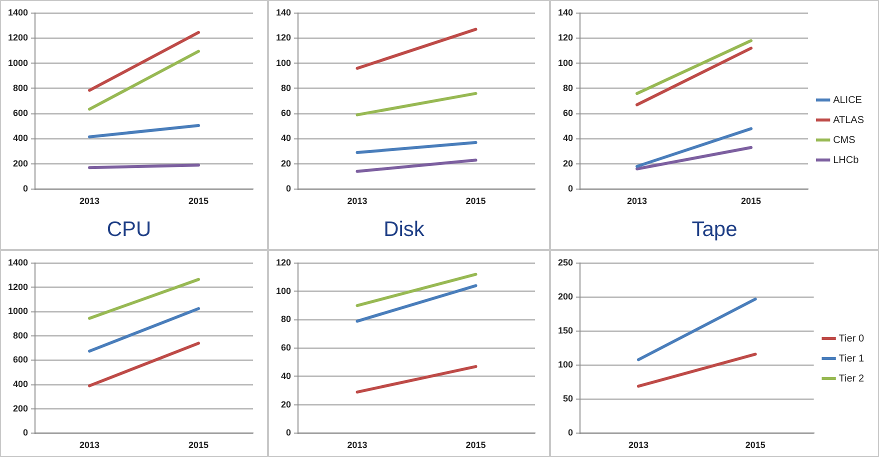 The height and width of the screenshot is (457, 879). I want to click on legend-label: Tier 1, so click(851, 358).